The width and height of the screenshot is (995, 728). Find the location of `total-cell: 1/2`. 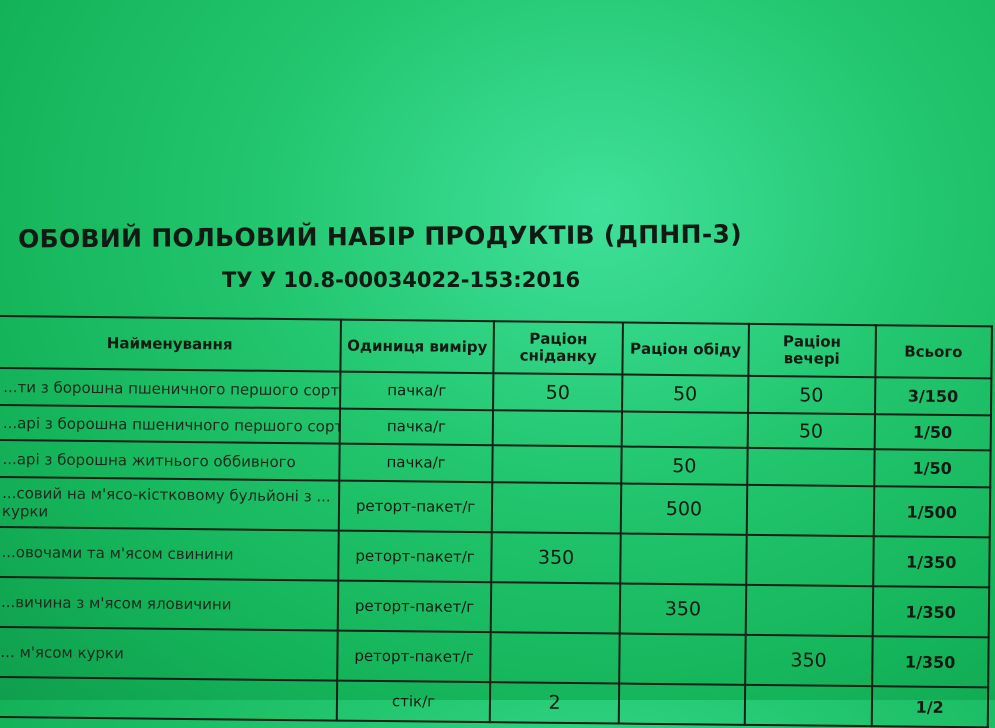

total-cell: 1/2 is located at coordinates (930, 707).